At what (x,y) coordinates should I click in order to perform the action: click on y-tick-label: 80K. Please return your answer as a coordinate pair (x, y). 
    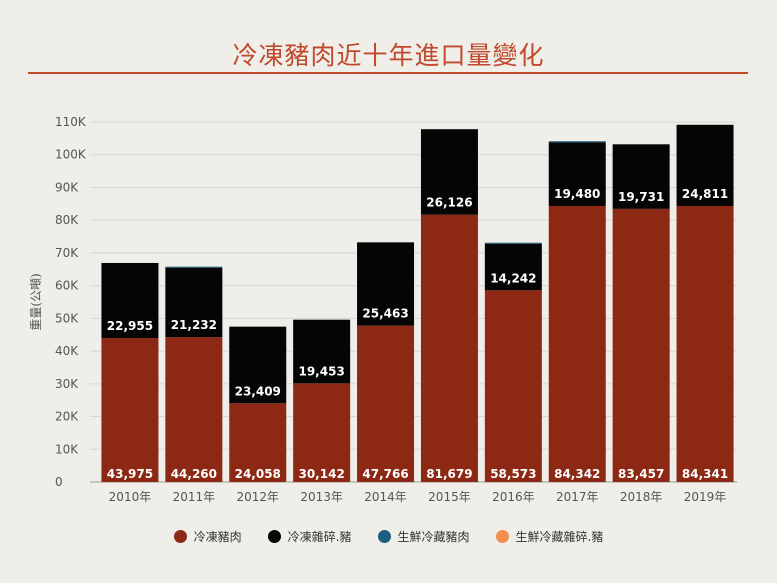
    Looking at the image, I should click on (67, 220).